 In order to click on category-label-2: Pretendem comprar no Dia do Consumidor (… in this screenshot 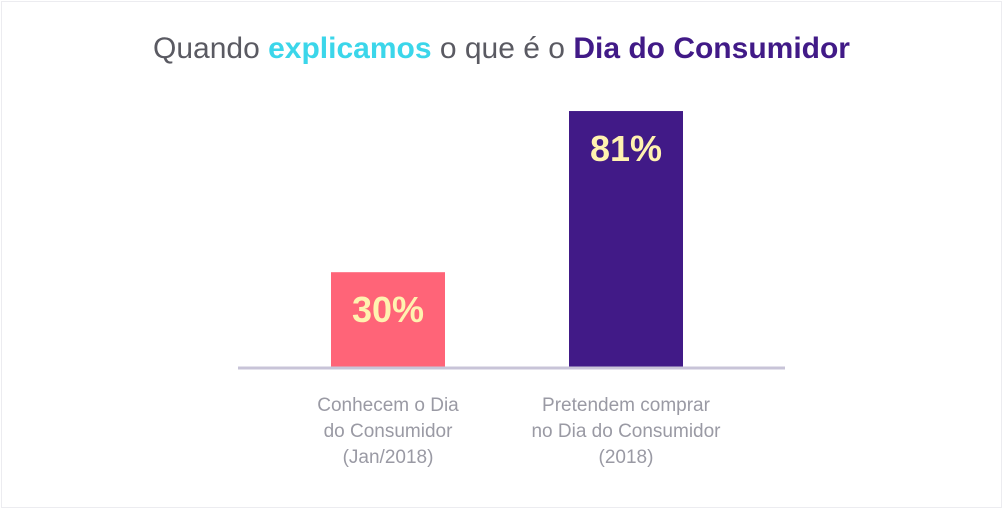, I will do `click(626, 432)`.